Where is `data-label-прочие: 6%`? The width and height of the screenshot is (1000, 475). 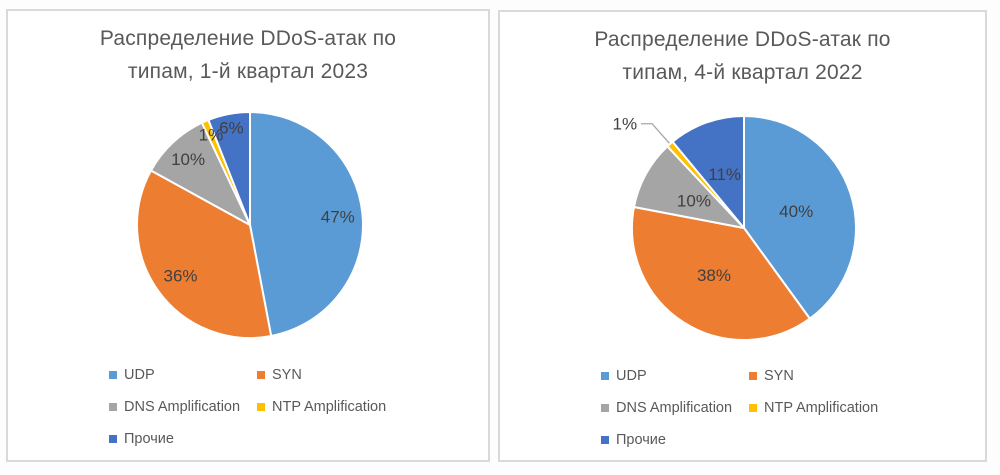
data-label-прочие: 6% is located at coordinates (231, 127).